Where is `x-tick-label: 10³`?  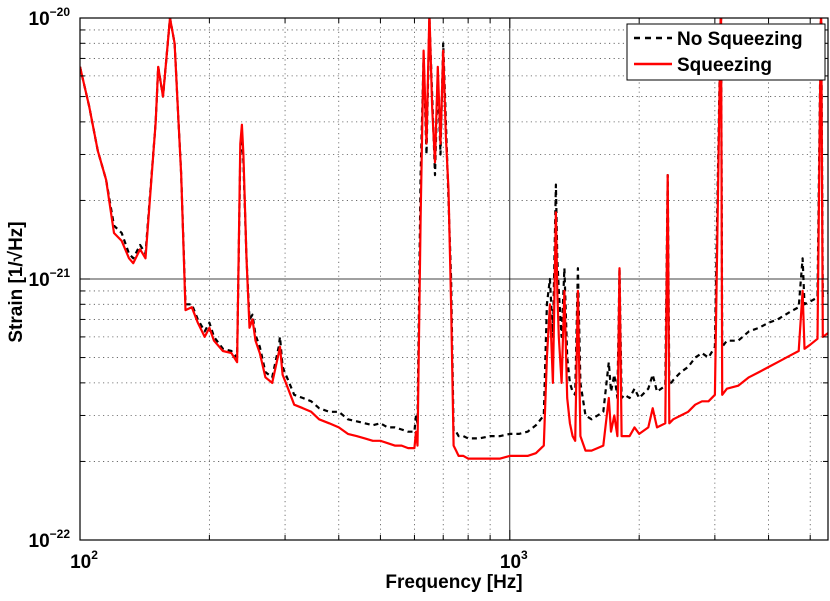 x-tick-label: 10³ is located at coordinates (514, 560).